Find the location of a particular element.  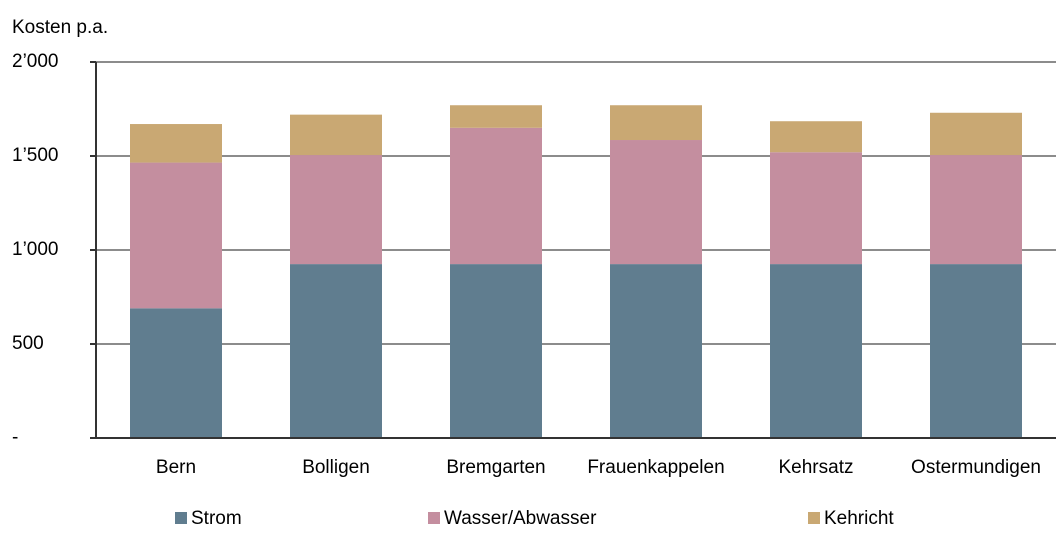

x-tick-label: Bolligen is located at coordinates (336, 467).